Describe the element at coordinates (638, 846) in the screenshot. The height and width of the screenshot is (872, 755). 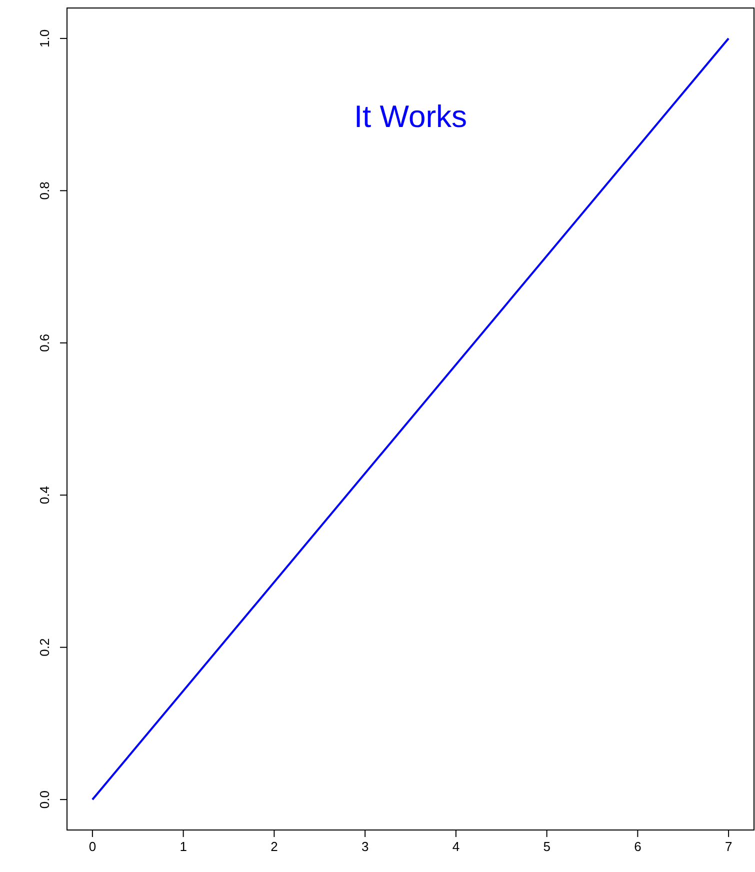
I see `x-tick-label: 6` at that location.